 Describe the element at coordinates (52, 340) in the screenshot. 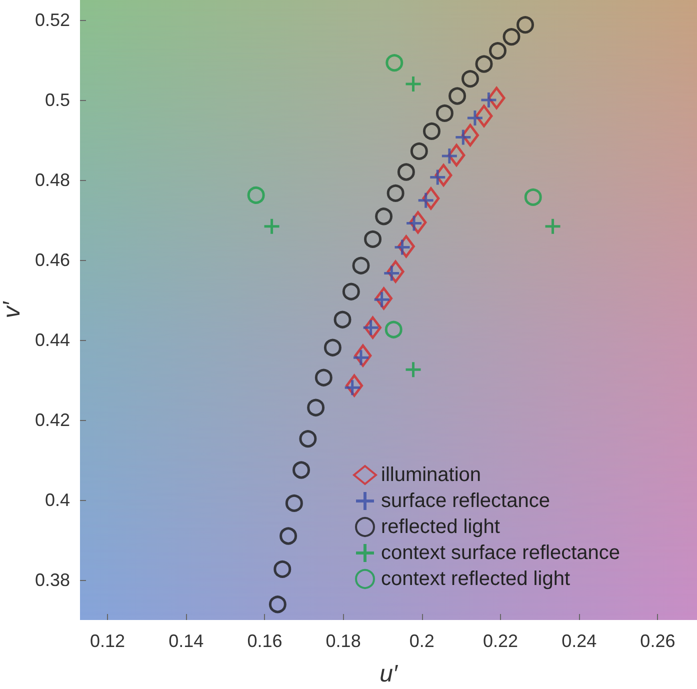

I see `y-tick-label: 0.44` at that location.